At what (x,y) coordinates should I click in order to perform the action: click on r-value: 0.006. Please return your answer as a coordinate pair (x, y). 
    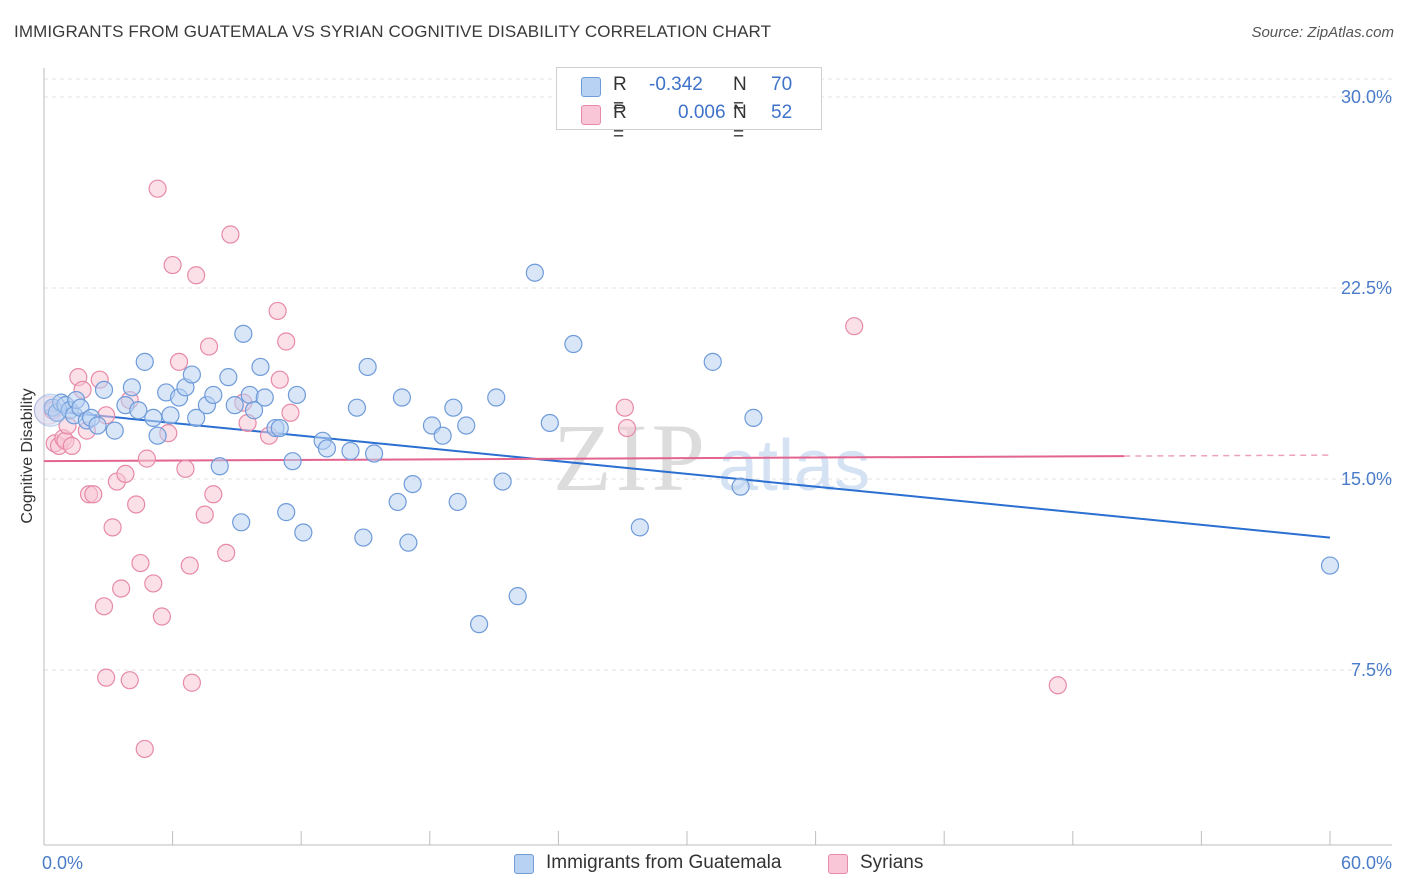
    Looking at the image, I should click on (702, 112).